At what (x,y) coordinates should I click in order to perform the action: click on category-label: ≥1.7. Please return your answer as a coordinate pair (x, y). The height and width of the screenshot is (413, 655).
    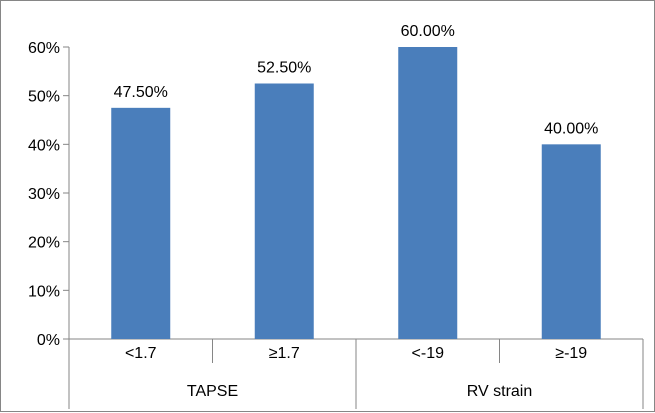
    Looking at the image, I should click on (284, 353).